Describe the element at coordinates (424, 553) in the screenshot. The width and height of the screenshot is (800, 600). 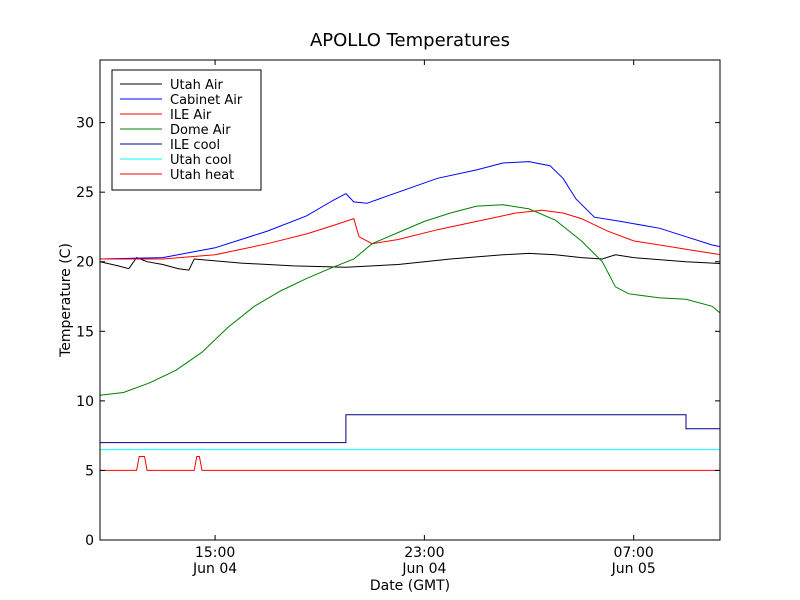
I see `x-tick-label-time: 23:00` at that location.